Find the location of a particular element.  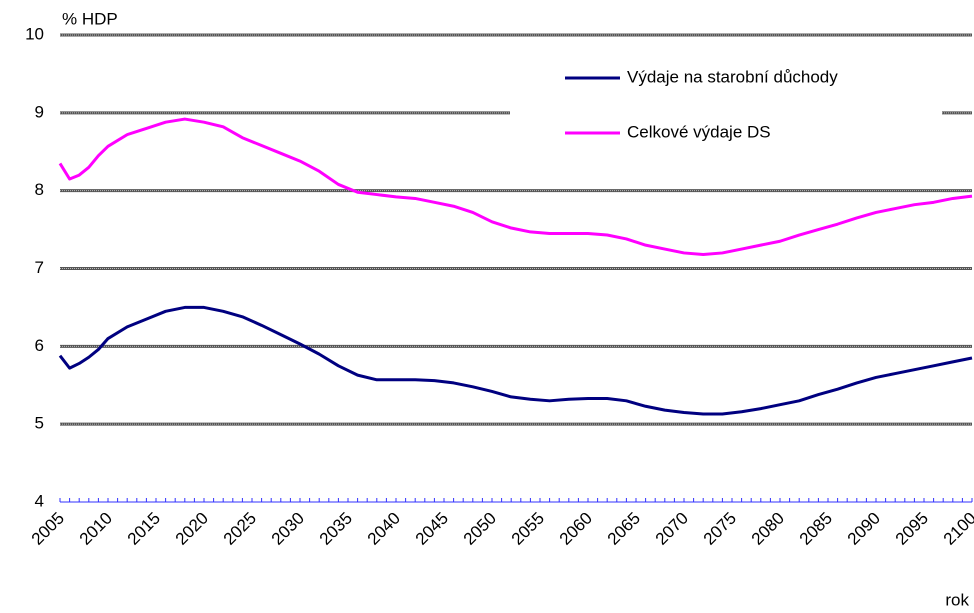

legend-label: Výdaje na starobní důchody is located at coordinates (732, 76).